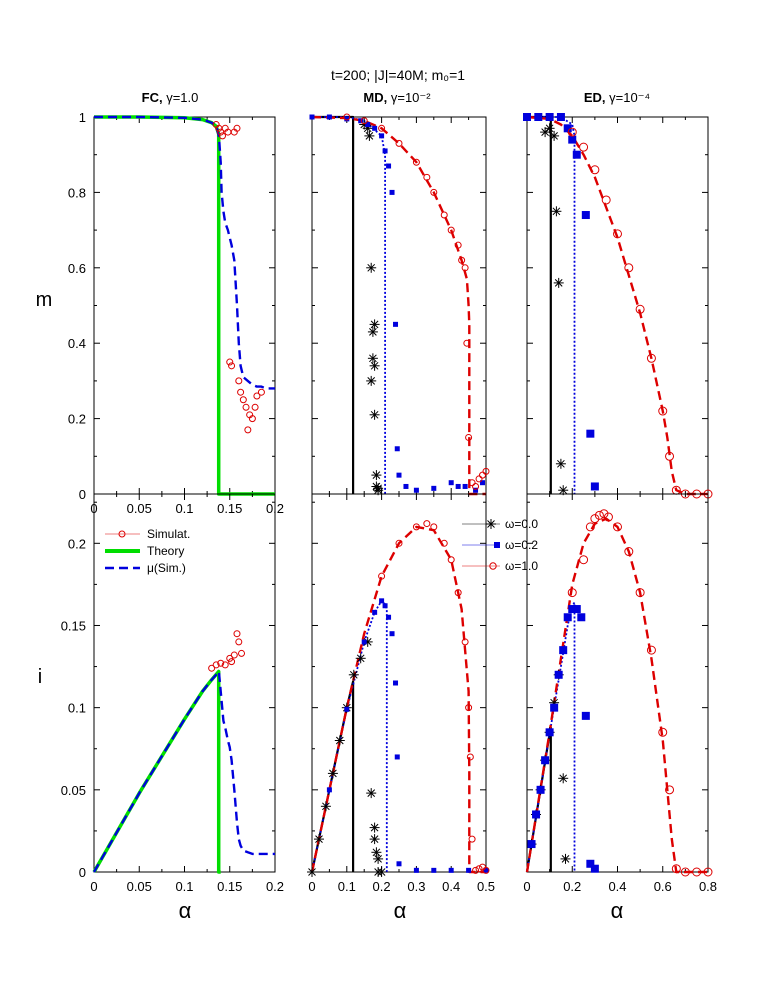 The width and height of the screenshot is (765, 990). I want to click on legend-omega0-label: ω=0.0, so click(521, 524).